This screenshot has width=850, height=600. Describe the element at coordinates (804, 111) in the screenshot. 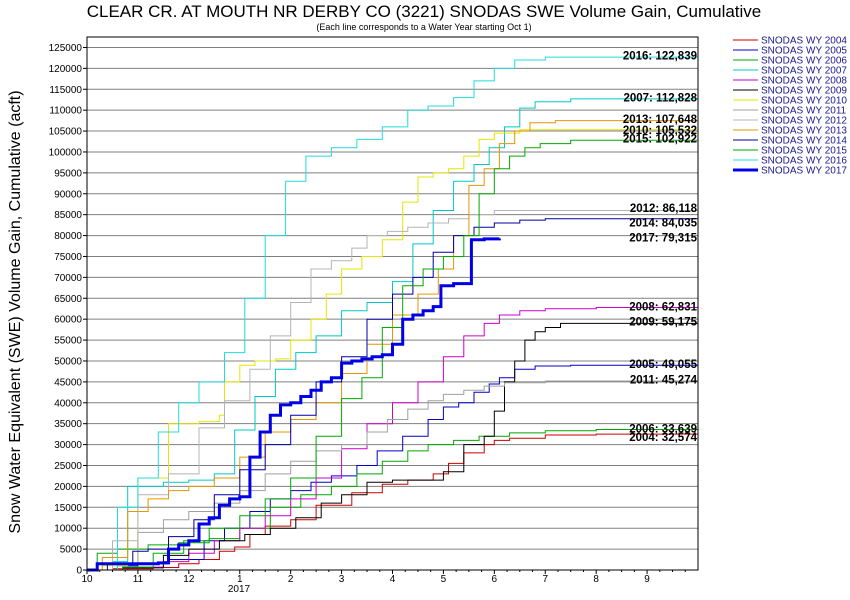

I see `legend-entry: SNODAS WY 2011` at that location.